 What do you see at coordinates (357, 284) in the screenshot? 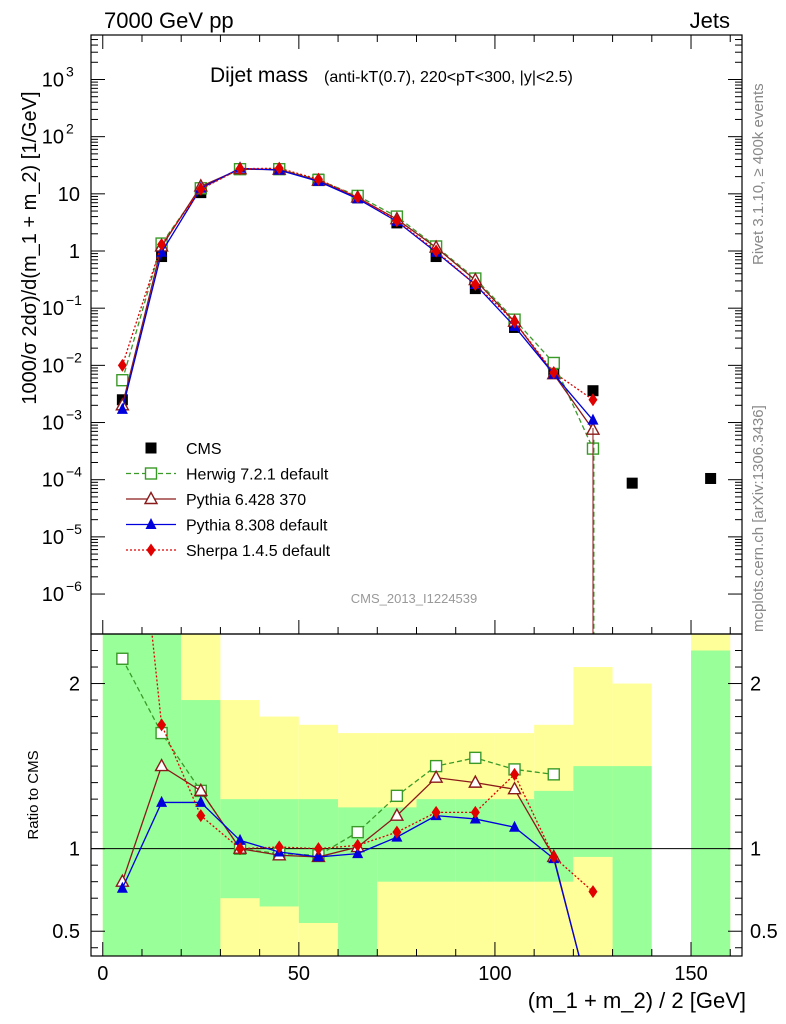
I see `series-sherpa-1-4-5-default` at bounding box center [357, 284].